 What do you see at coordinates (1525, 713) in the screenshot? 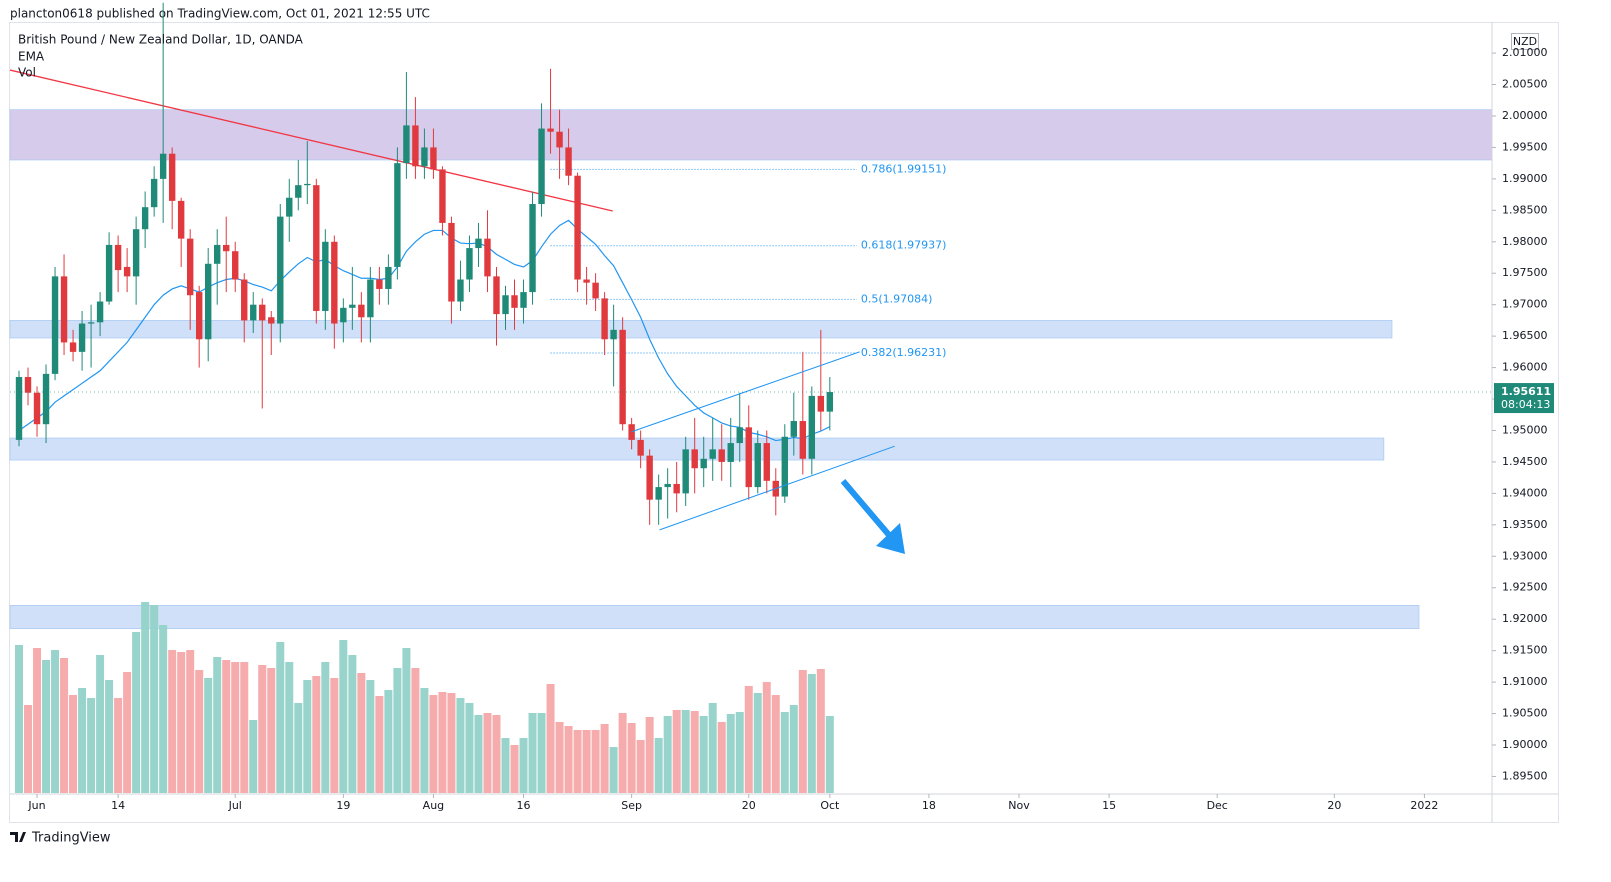
I see `y-tick-label: 1.90500` at bounding box center [1525, 713].